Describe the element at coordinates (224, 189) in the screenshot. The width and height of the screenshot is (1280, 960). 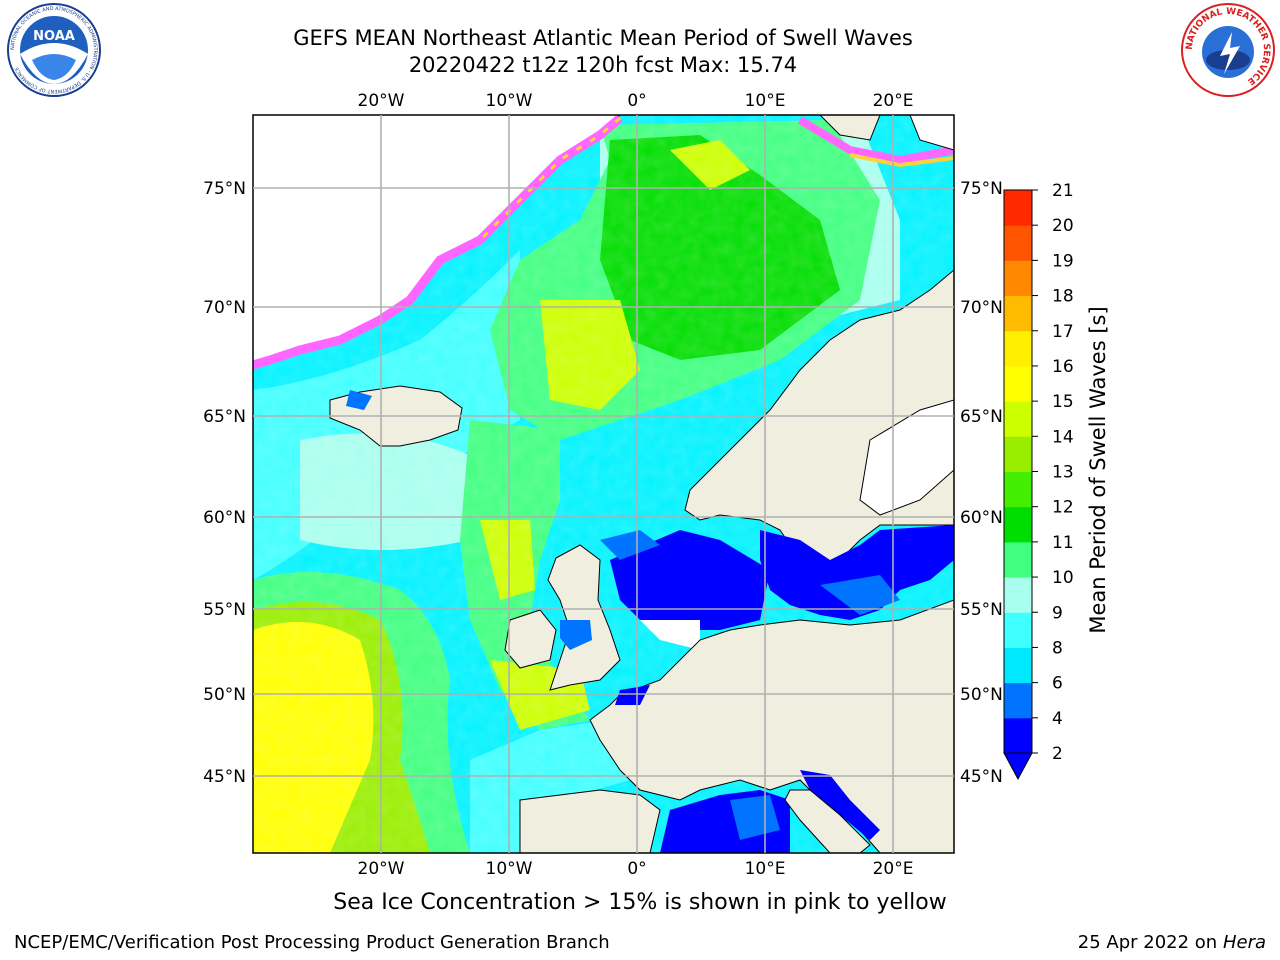
I see `lat-label-left: 75°N` at that location.